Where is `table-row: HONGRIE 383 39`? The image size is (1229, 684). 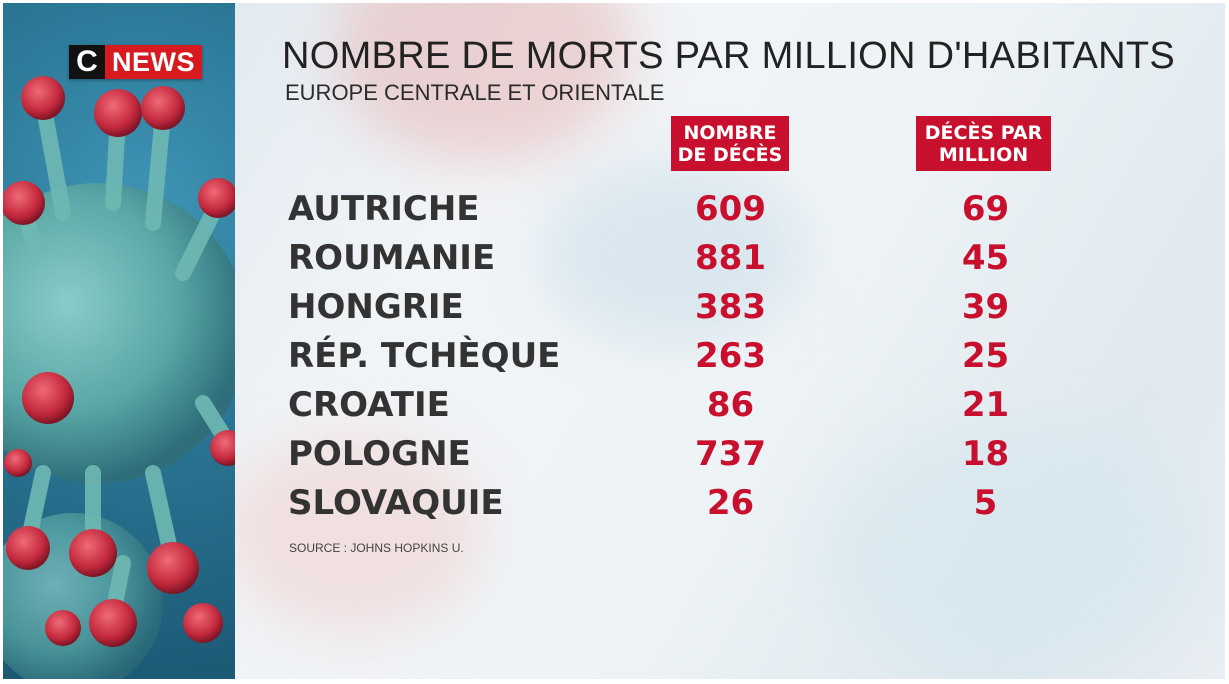 table-row: HONGRIE 383 39 is located at coordinates (553, 310).